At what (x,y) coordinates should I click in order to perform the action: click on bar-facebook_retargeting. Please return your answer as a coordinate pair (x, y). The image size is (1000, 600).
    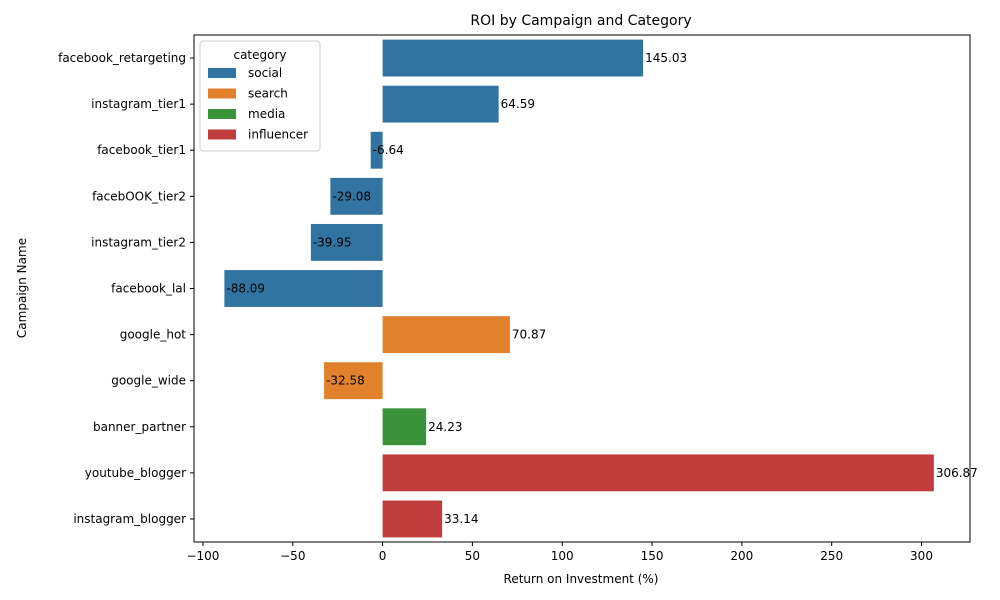
    Looking at the image, I should click on (513, 58).